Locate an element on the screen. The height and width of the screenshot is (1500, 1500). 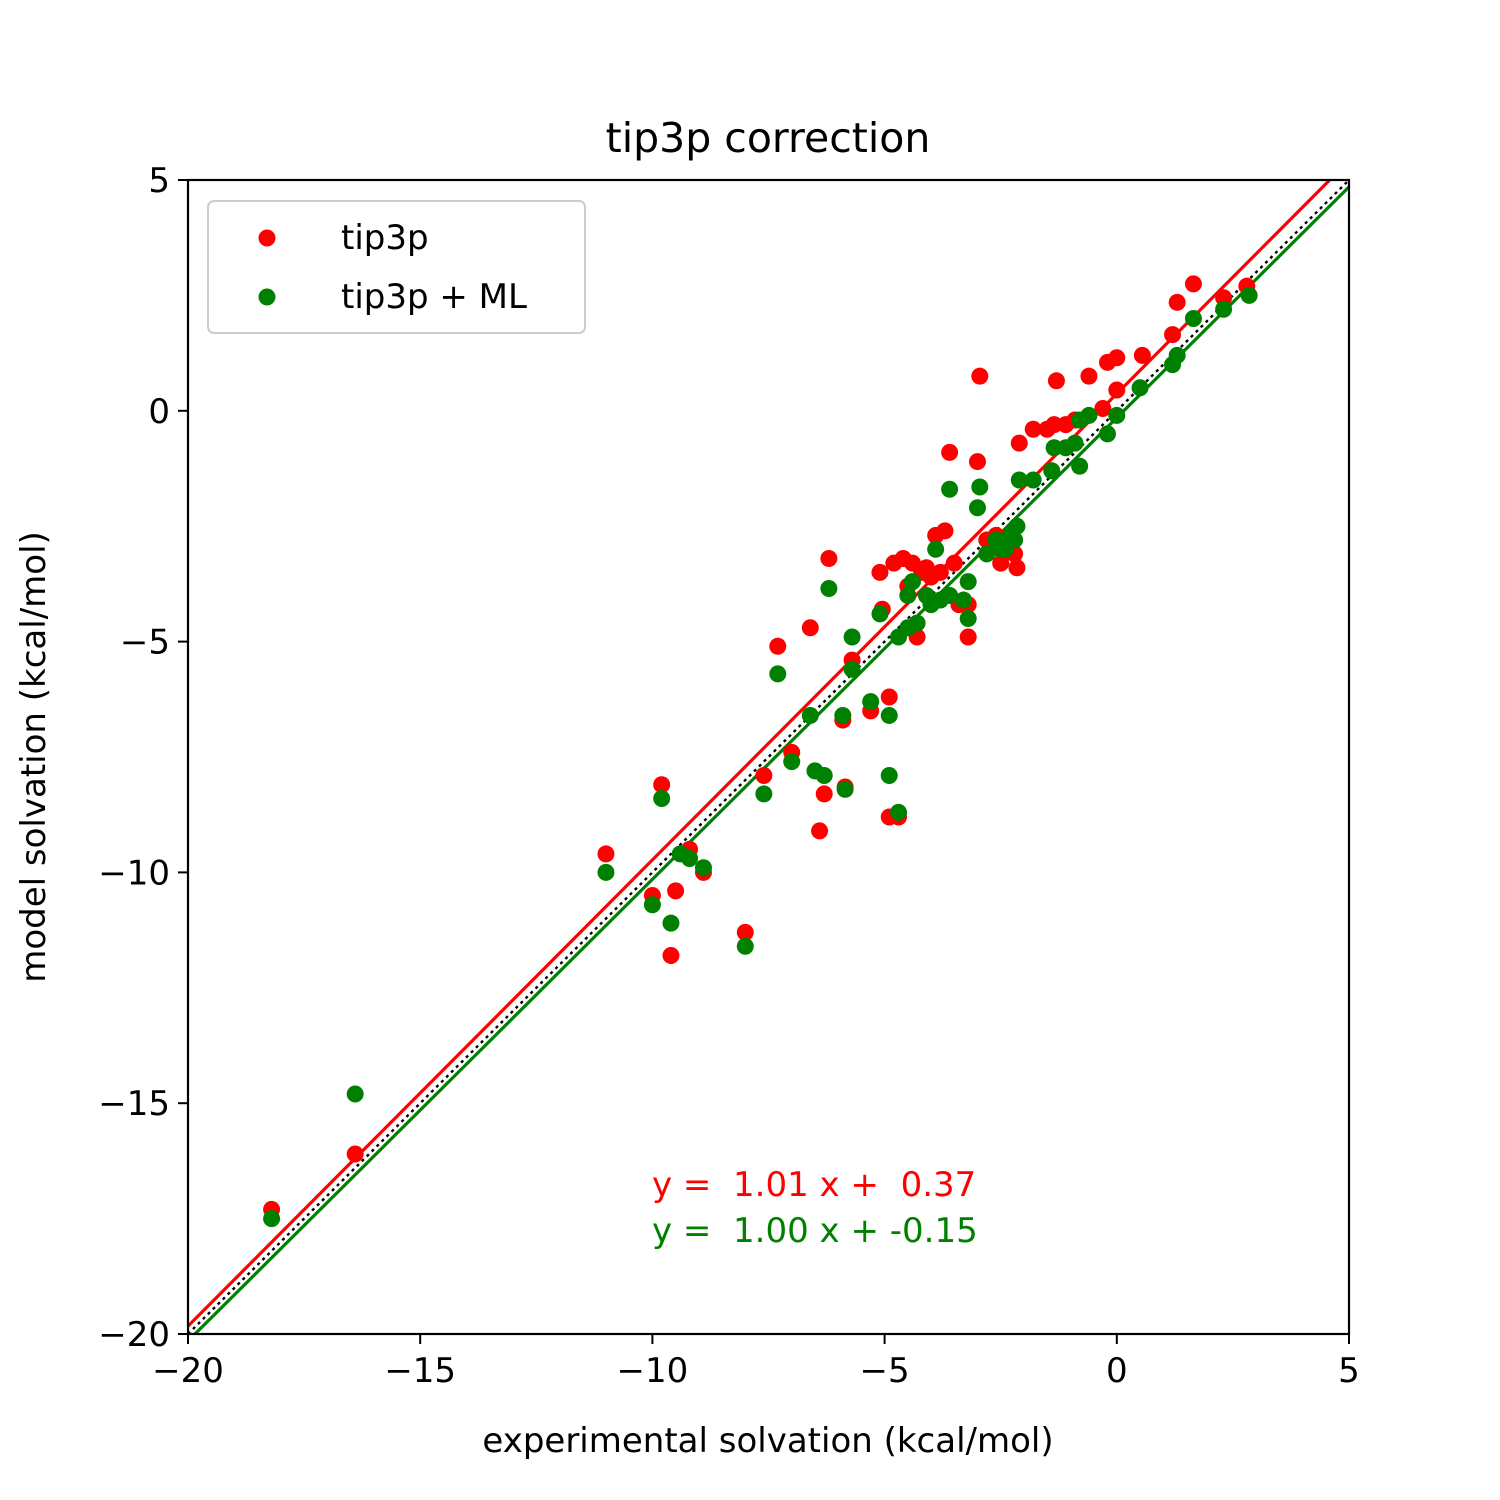
x-axis-label: experimental solvation (kcal/mol) is located at coordinates (767, 1441).